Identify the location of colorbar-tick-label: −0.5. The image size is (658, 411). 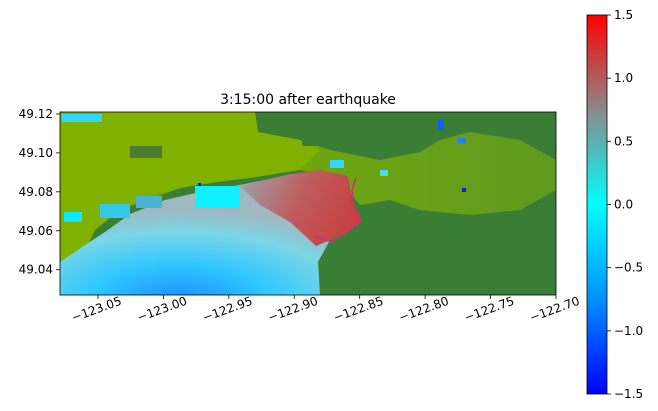
(628, 268).